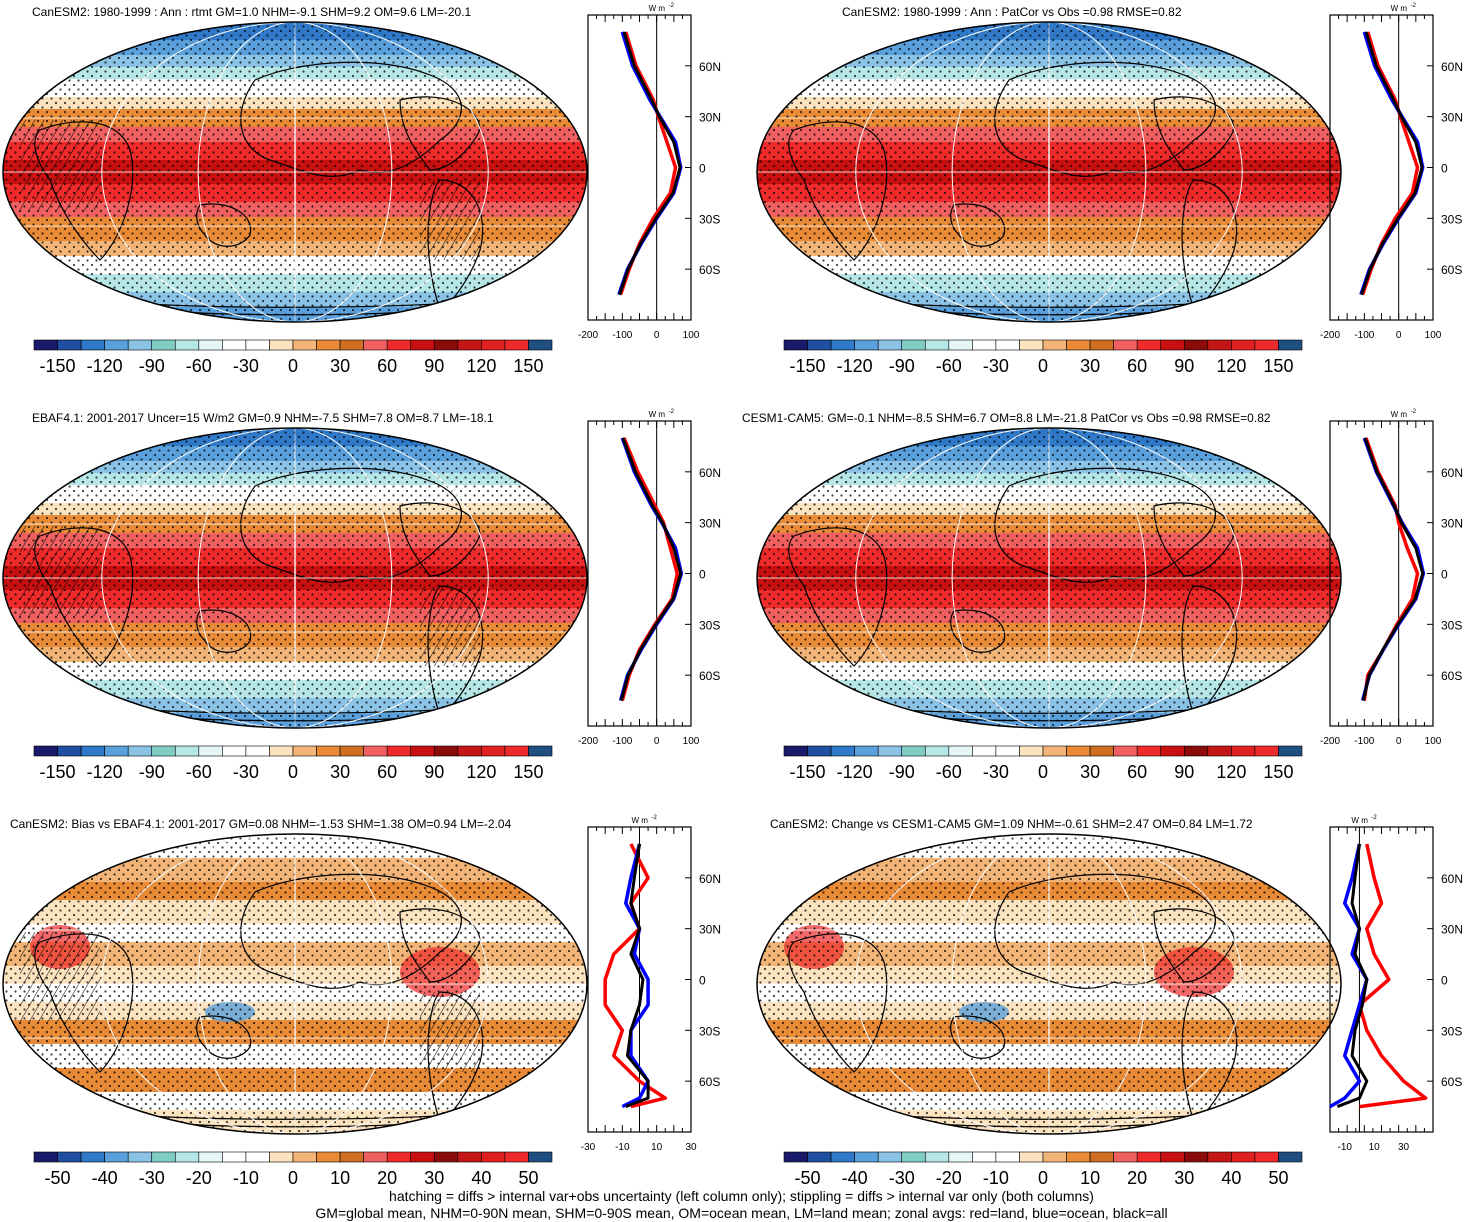 The height and width of the screenshot is (1222, 1483). Describe the element at coordinates (709, 1031) in the screenshot. I see `y-tick-label: 30S` at that location.